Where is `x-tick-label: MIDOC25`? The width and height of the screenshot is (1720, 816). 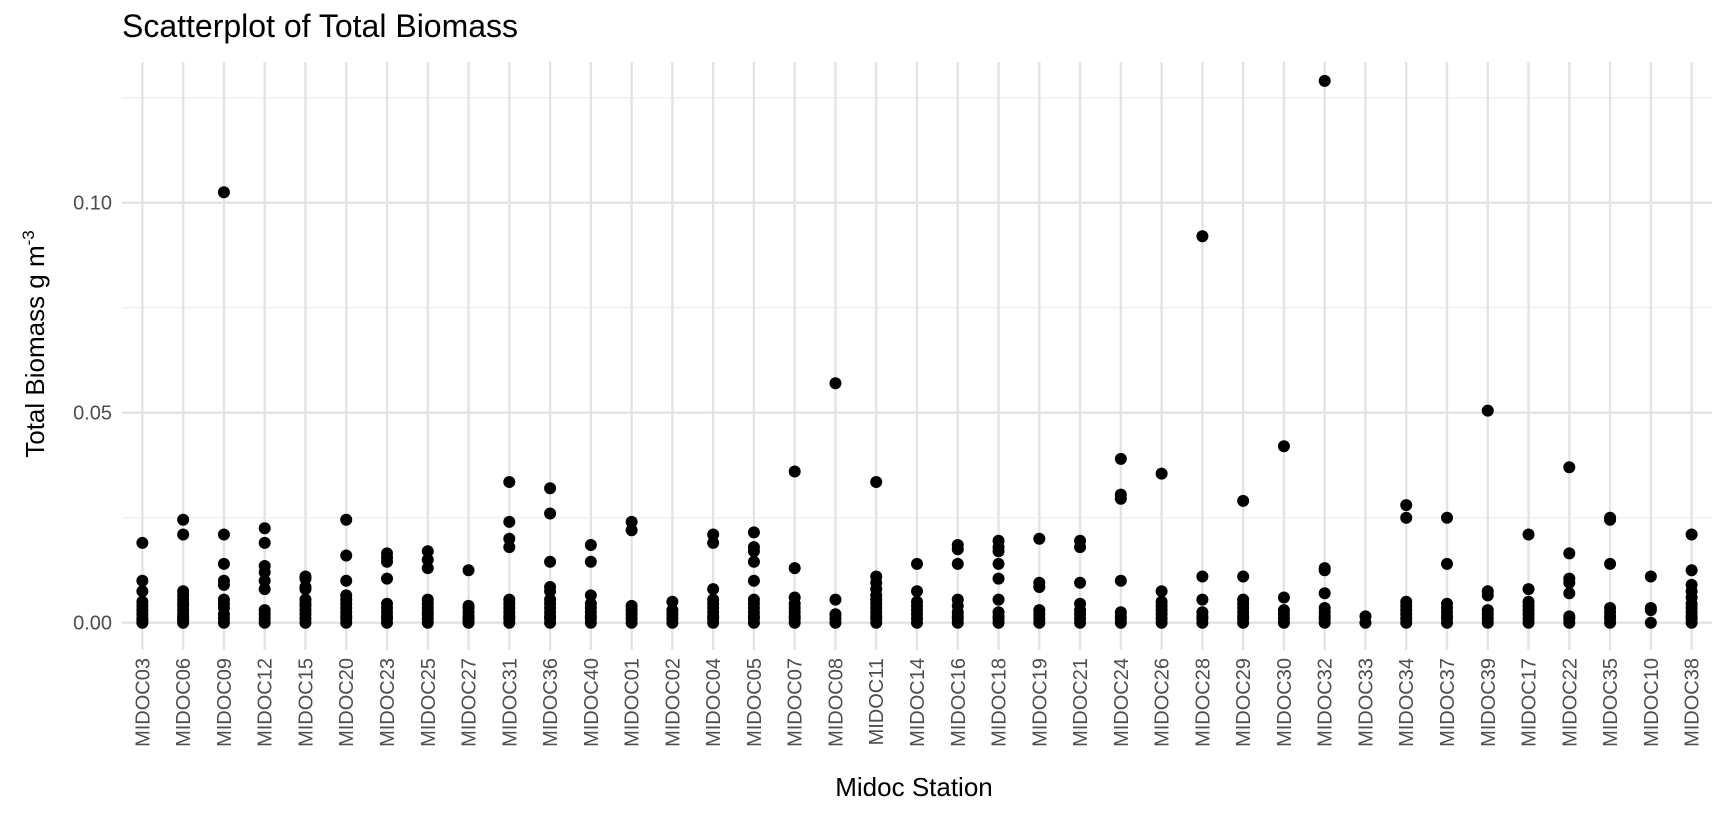 x-tick-label: MIDOC25 is located at coordinates (429, 702).